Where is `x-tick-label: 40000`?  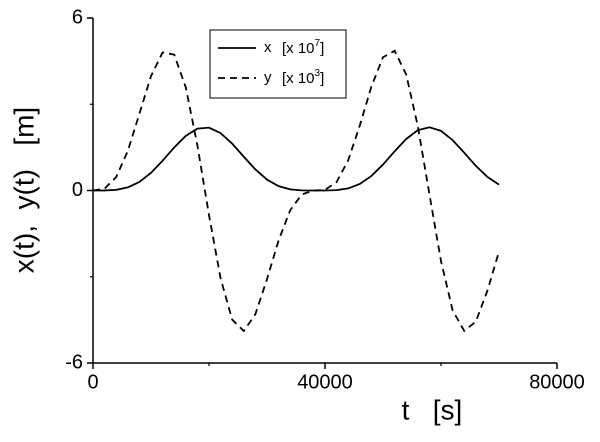 x-tick-label: 40000 is located at coordinates (325, 382).